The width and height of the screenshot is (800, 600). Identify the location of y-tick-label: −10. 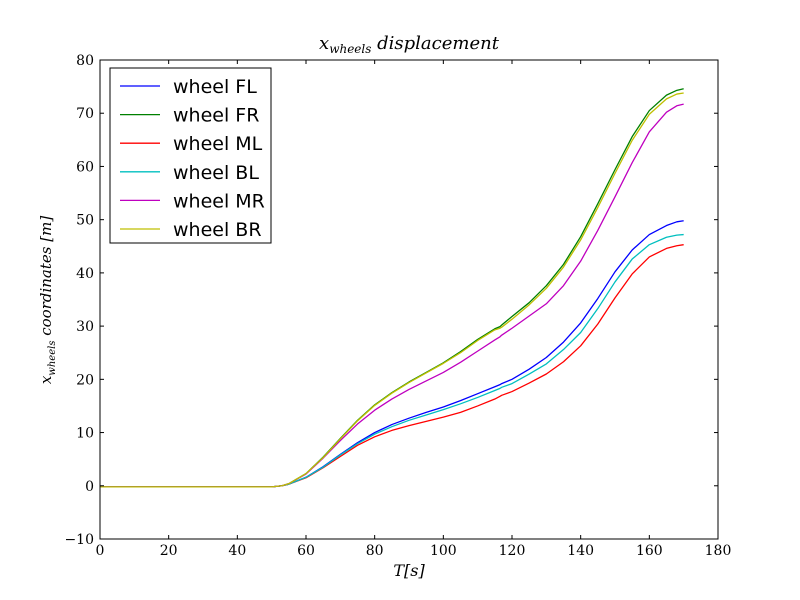
(79, 540).